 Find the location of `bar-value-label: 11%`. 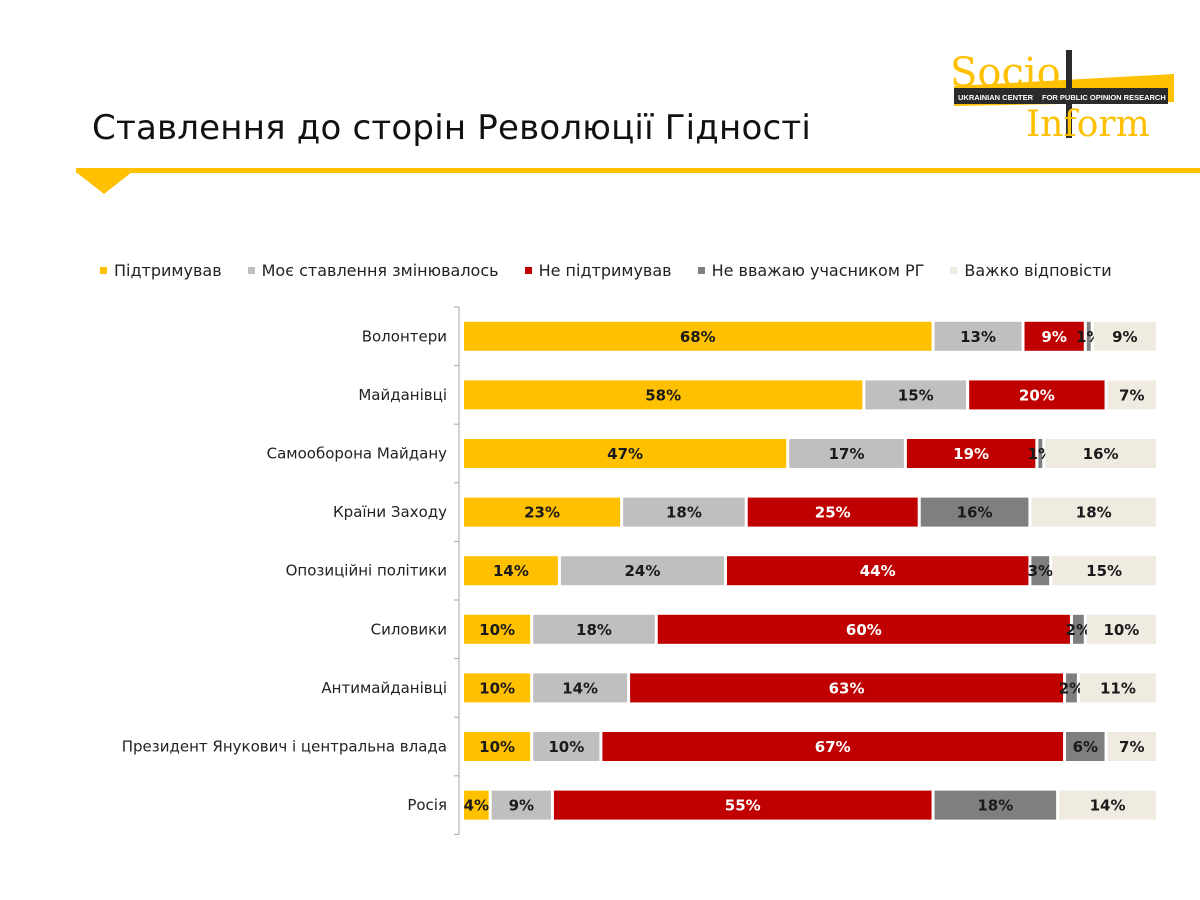

bar-value-label: 11% is located at coordinates (1118, 688).